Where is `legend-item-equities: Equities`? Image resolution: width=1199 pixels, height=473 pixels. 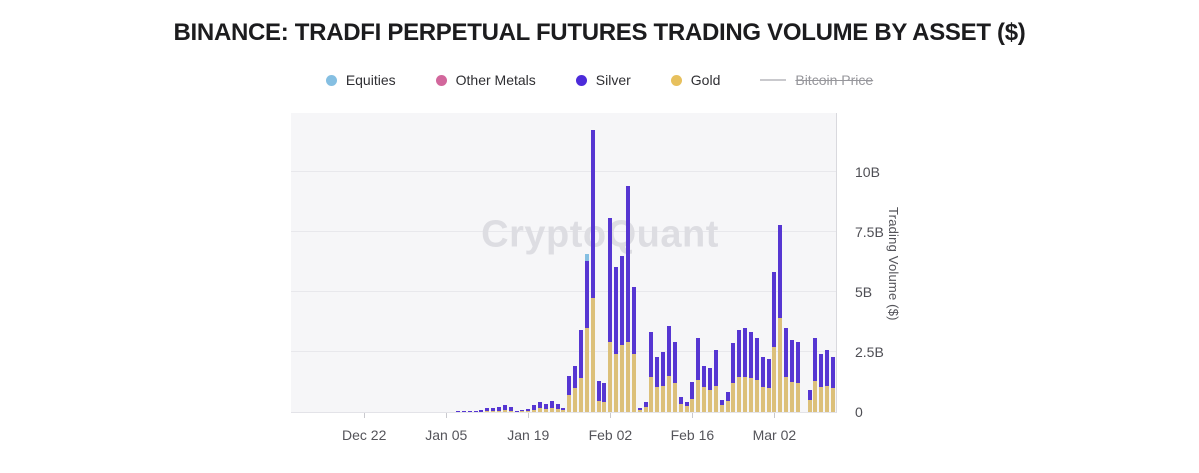 legend-item-equities: Equities is located at coordinates (360, 80).